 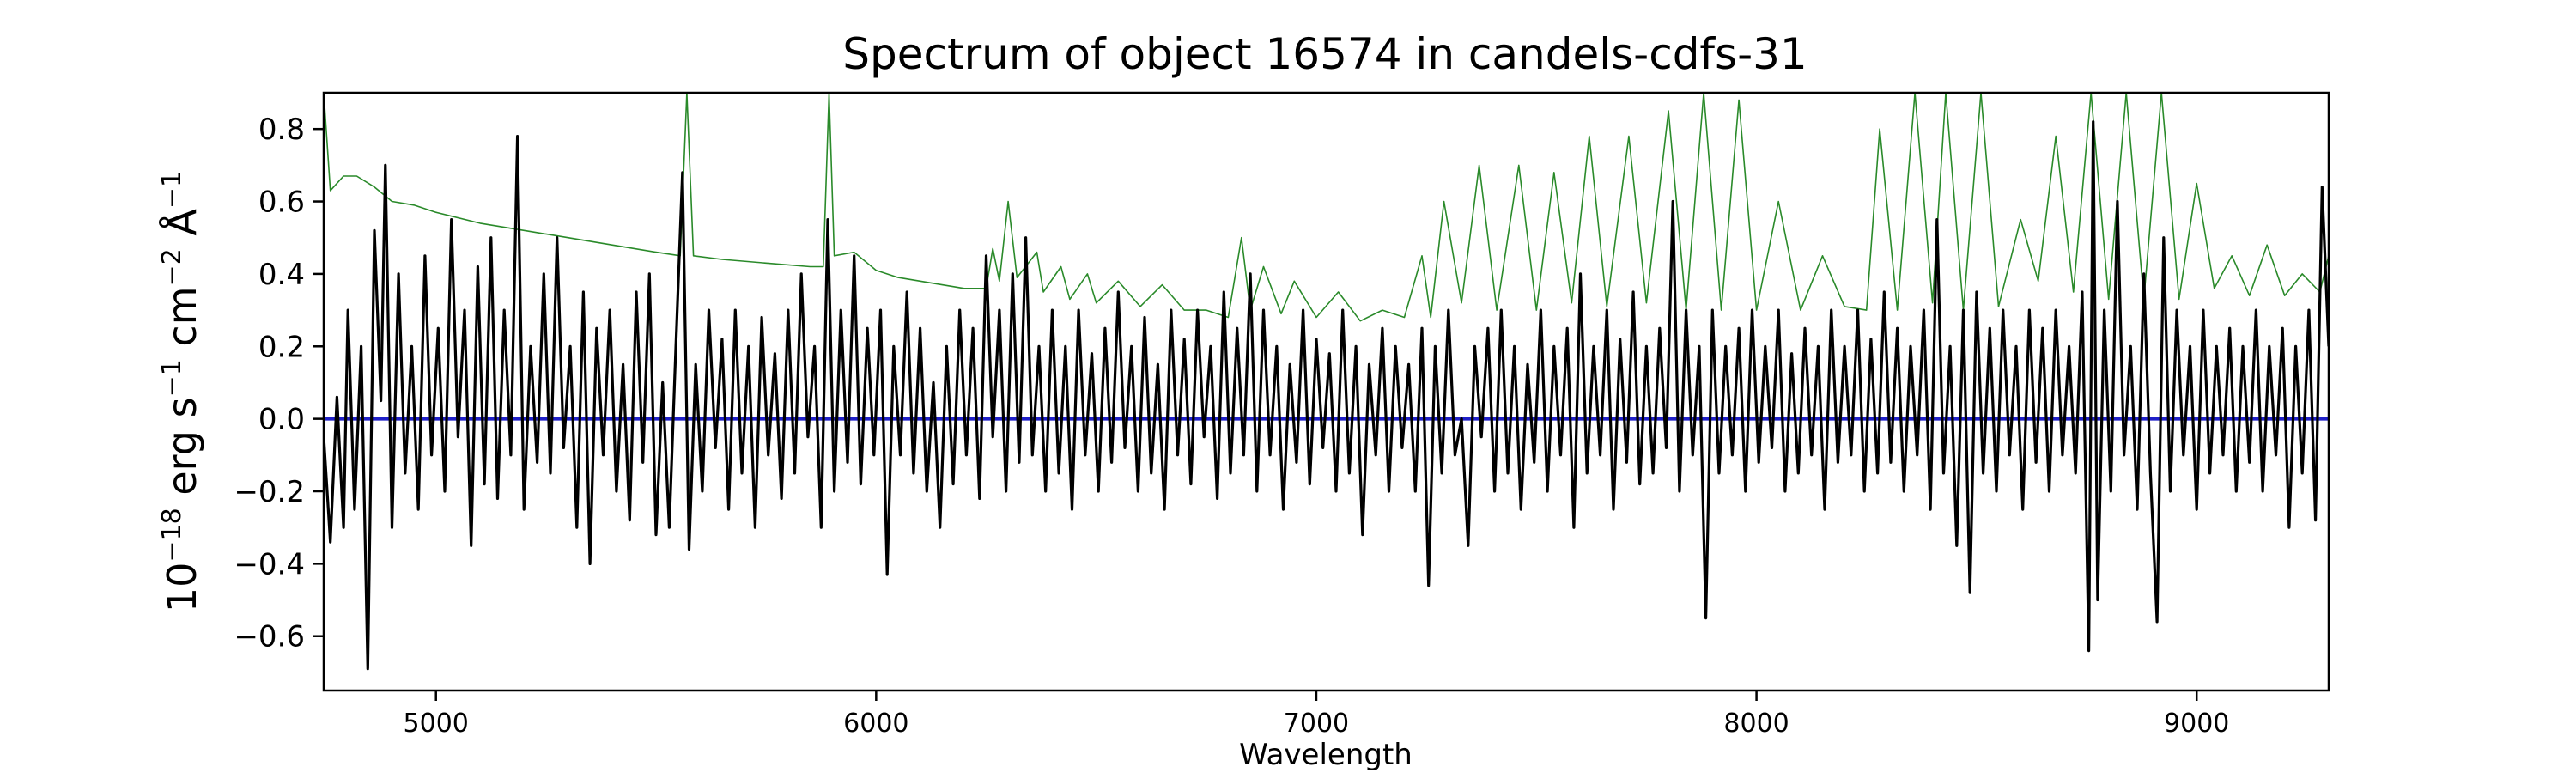 What do you see at coordinates (181, 391) in the screenshot?
I see `y-axis-label: 10−18 erg s−1 cm−2 Å−1` at bounding box center [181, 391].